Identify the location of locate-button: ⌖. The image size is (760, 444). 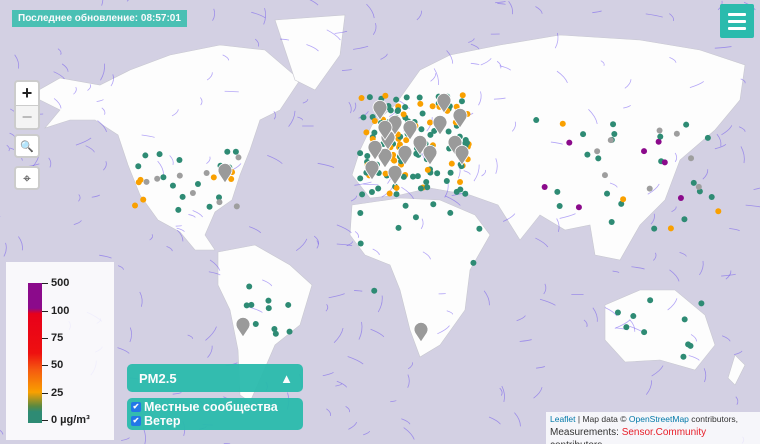
(27, 178).